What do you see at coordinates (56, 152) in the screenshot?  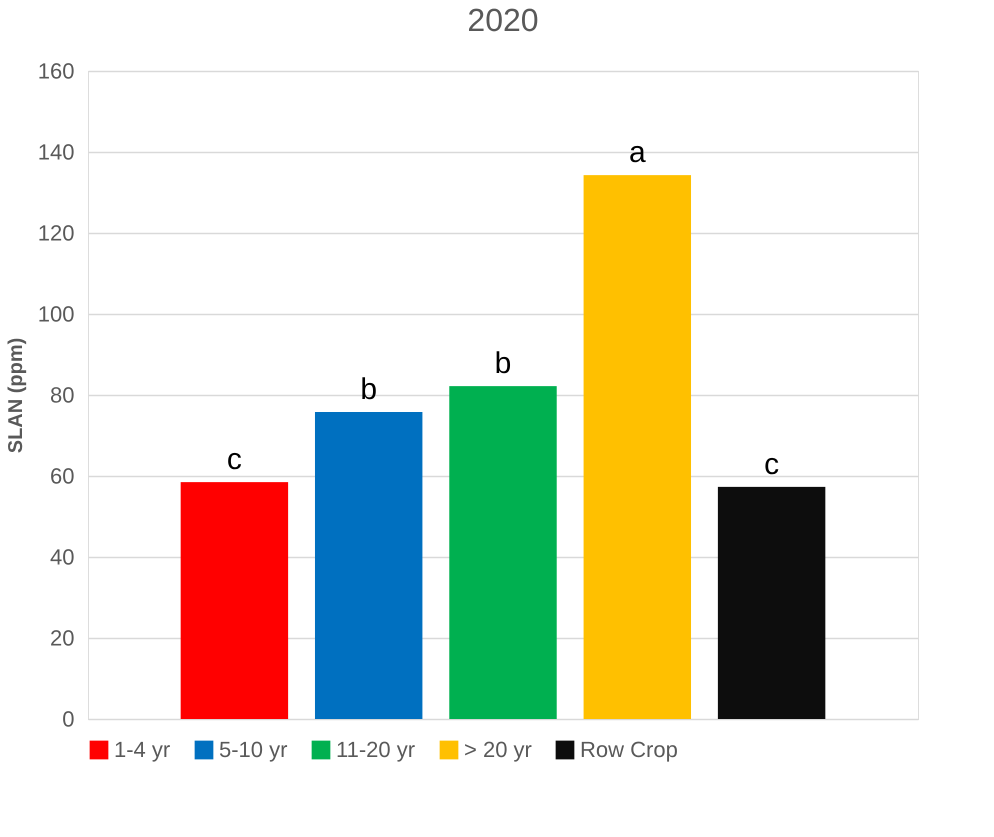 I see `y-tick-label: 140` at bounding box center [56, 152].